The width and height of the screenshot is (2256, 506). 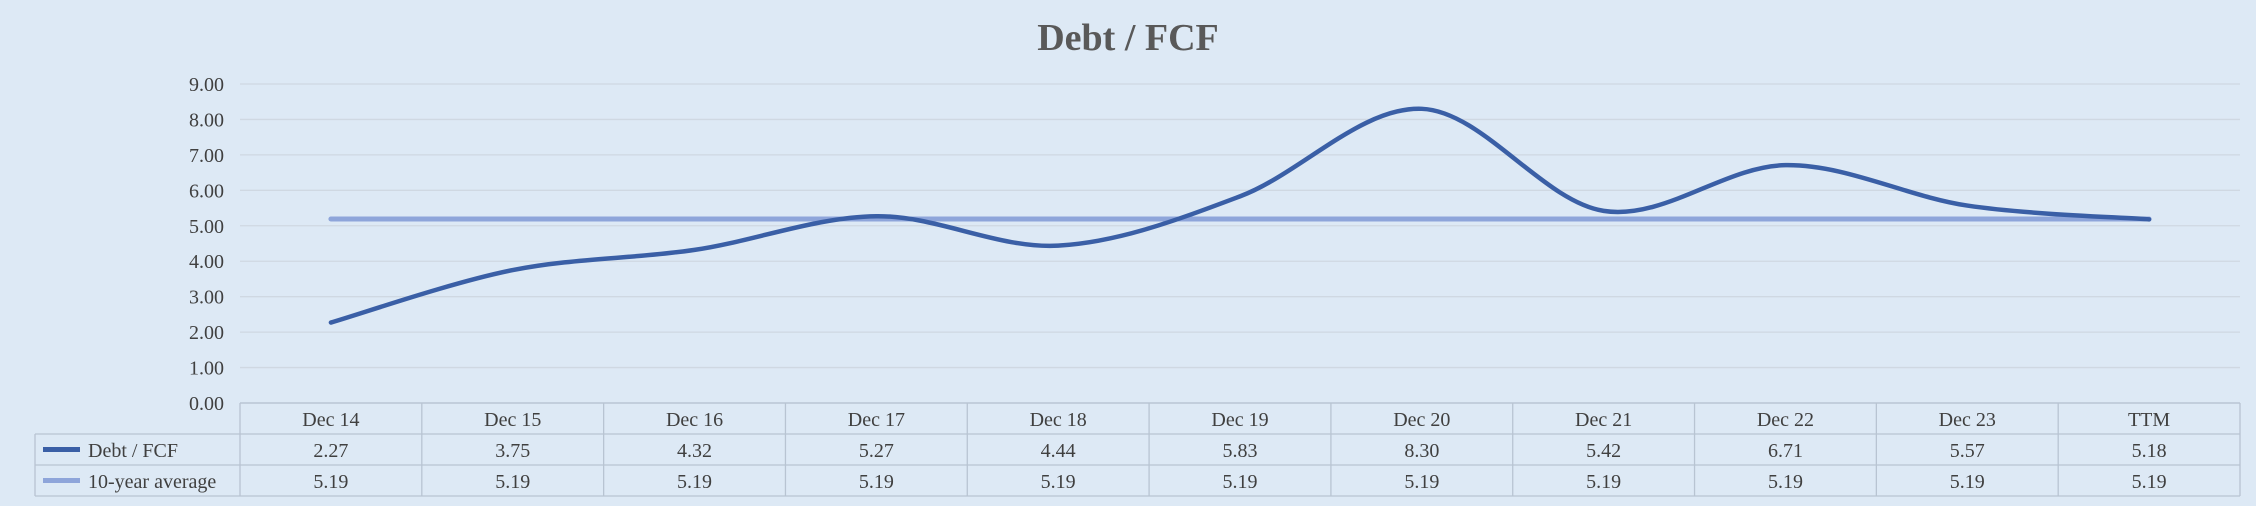 What do you see at coordinates (694, 420) in the screenshot?
I see `x-tick-label: Dec 16` at bounding box center [694, 420].